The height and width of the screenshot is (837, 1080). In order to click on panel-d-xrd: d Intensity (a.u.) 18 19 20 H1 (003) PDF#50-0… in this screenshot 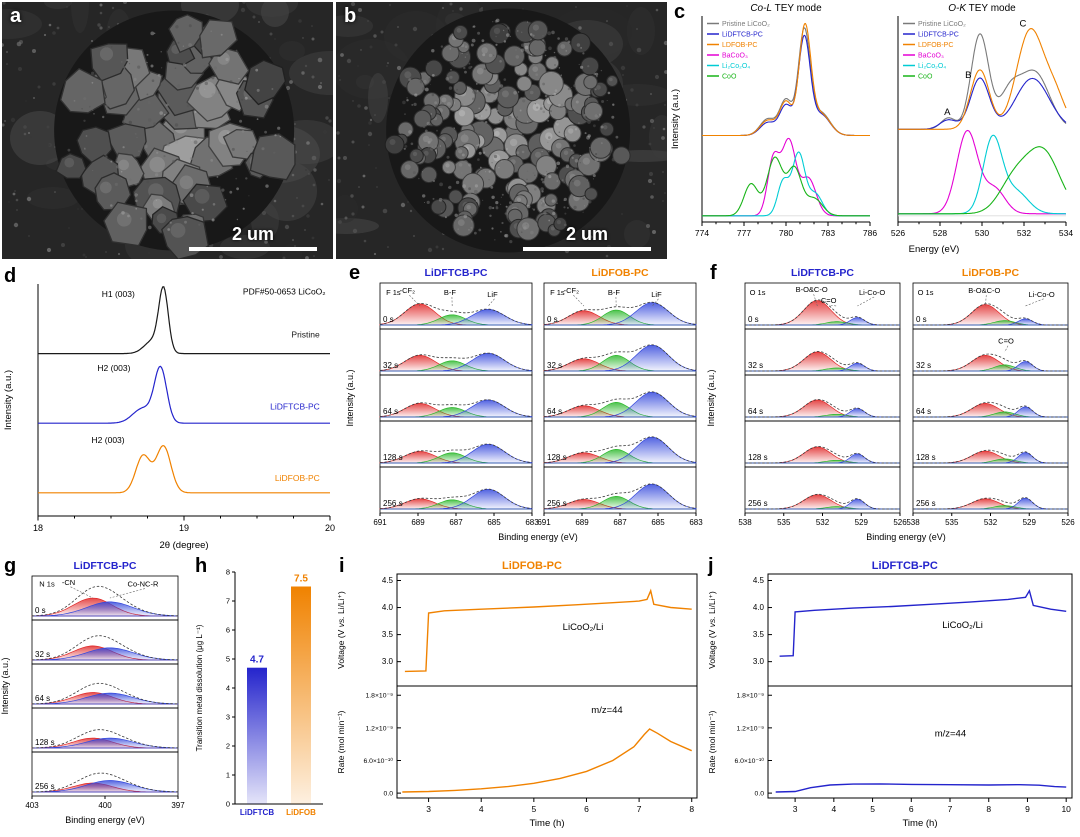, I will do `click(172, 410)`.